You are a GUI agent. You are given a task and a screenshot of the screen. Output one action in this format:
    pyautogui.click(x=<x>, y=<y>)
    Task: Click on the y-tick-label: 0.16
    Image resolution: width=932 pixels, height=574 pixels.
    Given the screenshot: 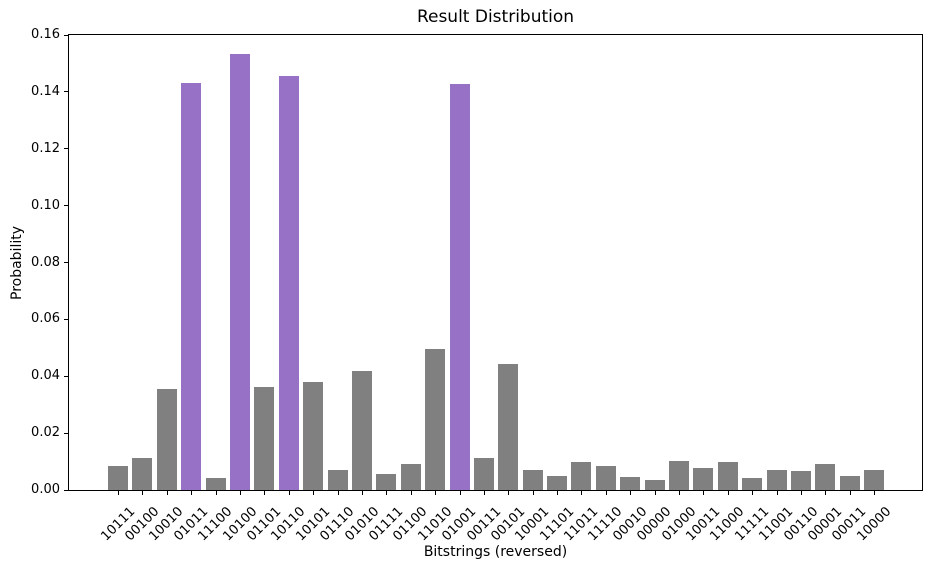 What is the action you would take?
    pyautogui.click(x=45, y=34)
    